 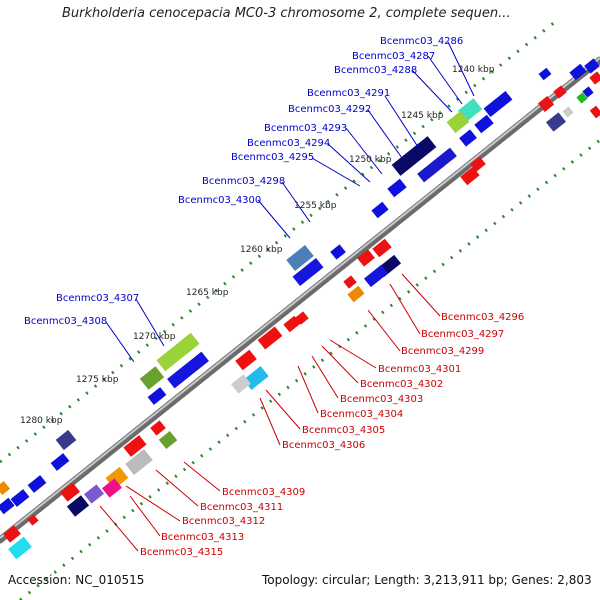 I want to click on gene-label: Bcenmc03_4286, so click(x=421, y=41).